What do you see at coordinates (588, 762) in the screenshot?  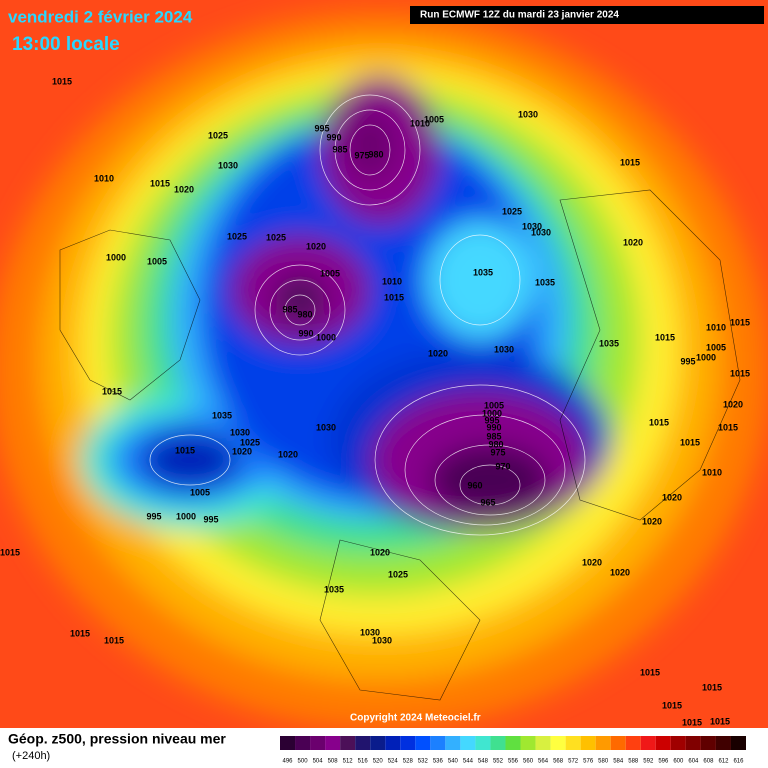 I see `colorbar-label: 576` at bounding box center [588, 762].